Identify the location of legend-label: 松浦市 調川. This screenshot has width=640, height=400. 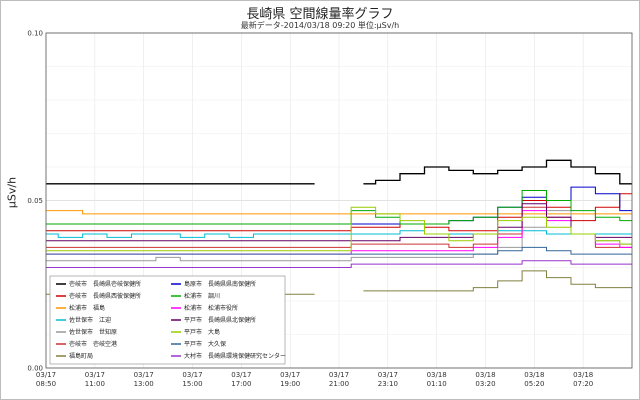
(202, 296).